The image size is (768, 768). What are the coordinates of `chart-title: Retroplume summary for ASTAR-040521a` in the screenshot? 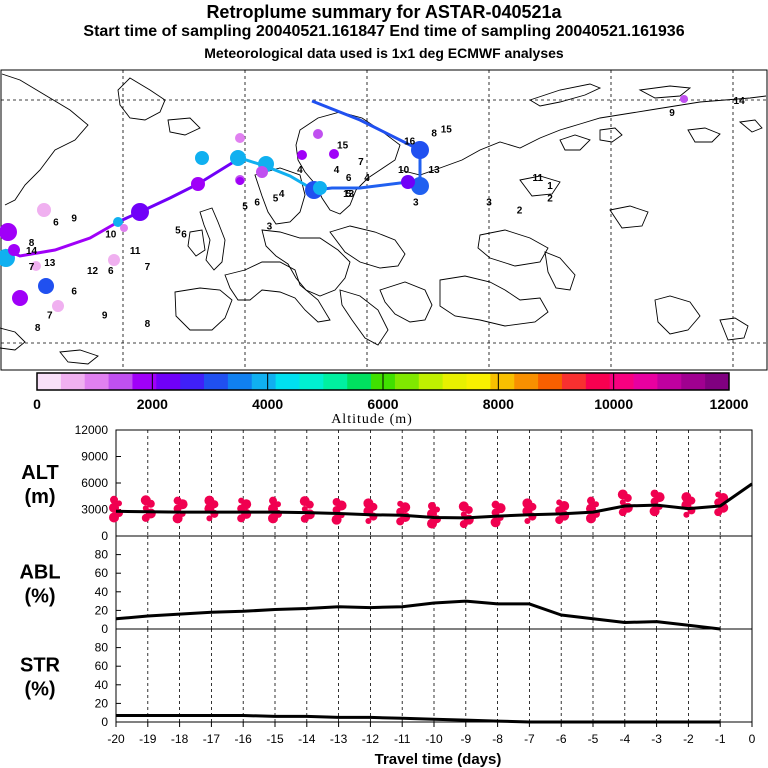 It's located at (384, 12).